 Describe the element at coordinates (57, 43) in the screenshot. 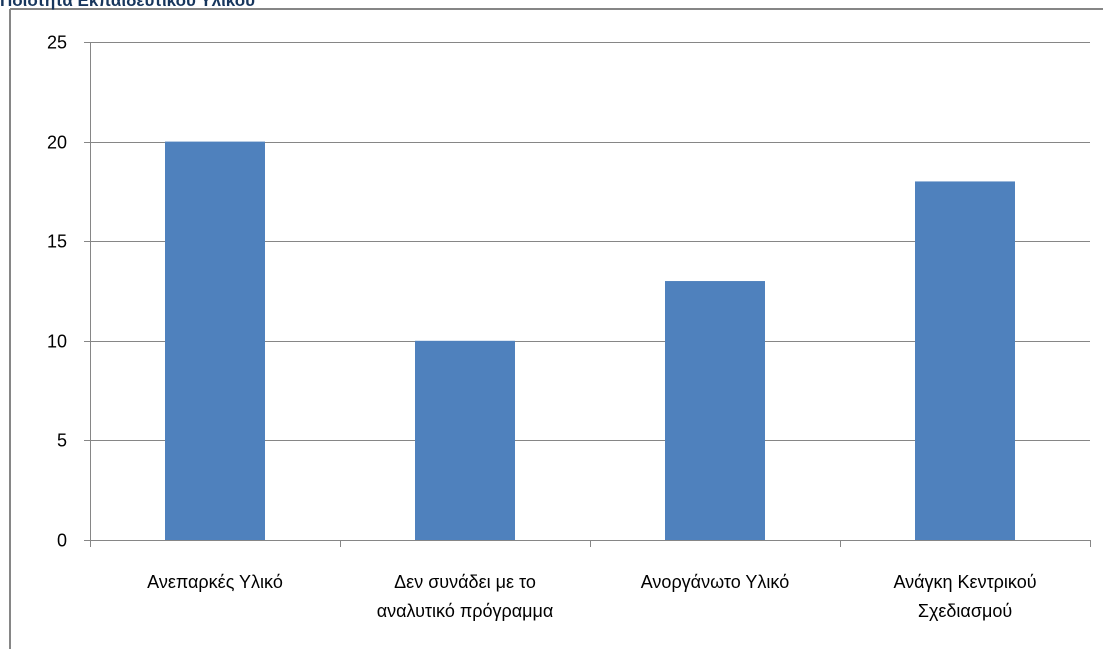

I see `y-tick-label: 25` at that location.